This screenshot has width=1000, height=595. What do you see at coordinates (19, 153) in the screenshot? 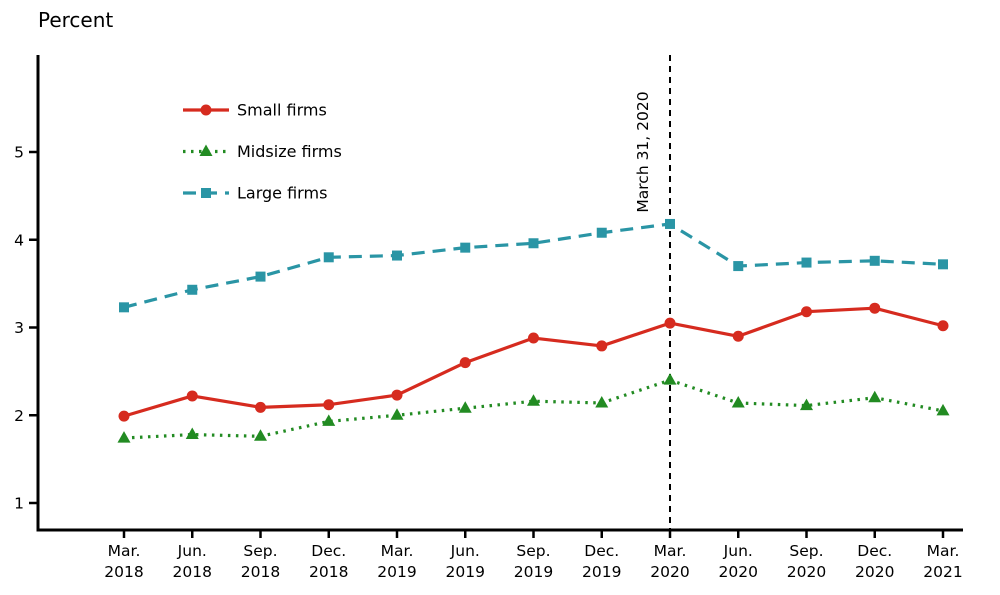
I see `y-tick-label: 5` at bounding box center [19, 153].